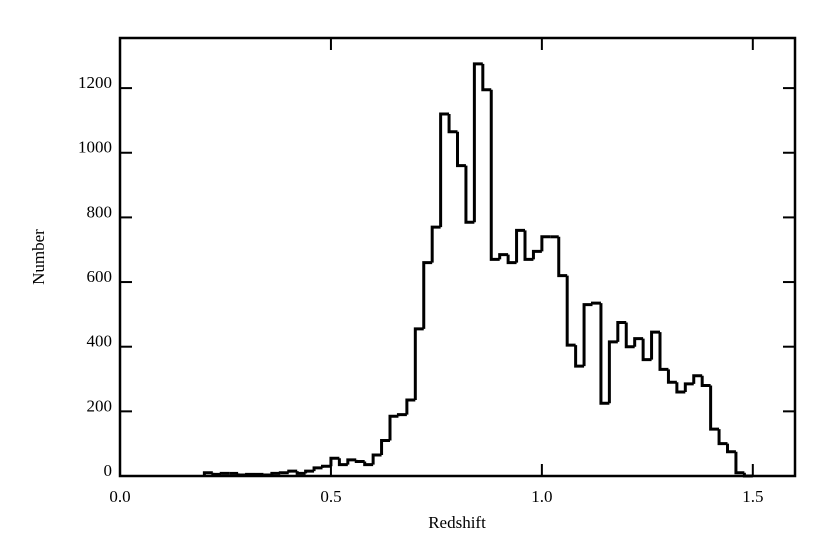 The width and height of the screenshot is (830, 554). What do you see at coordinates (100, 341) in the screenshot?
I see `y-tick-label: 400` at bounding box center [100, 341].